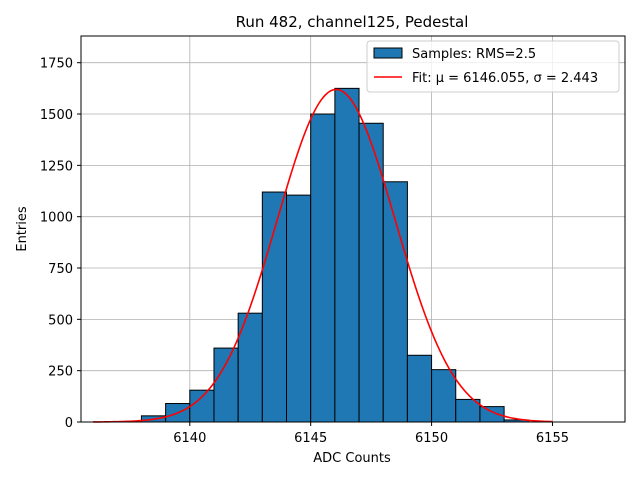 This screenshot has width=640, height=480. I want to click on x-tick-label: 6155, so click(552, 438).